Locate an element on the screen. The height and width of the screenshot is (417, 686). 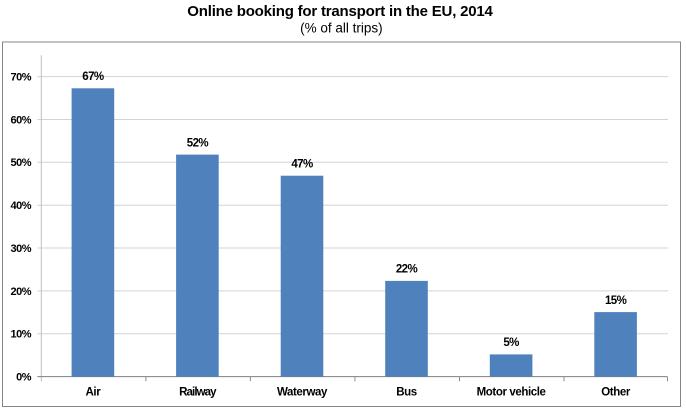
svg-text: Other is located at coordinates (616, 393).